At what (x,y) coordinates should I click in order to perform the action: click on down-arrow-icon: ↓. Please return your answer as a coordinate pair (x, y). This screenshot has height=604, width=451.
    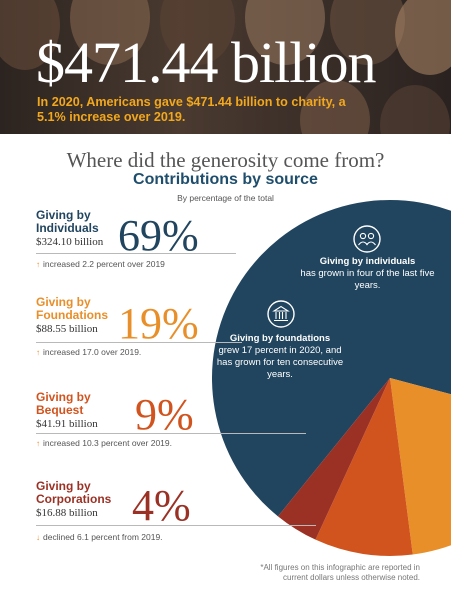
    Looking at the image, I should click on (38, 537).